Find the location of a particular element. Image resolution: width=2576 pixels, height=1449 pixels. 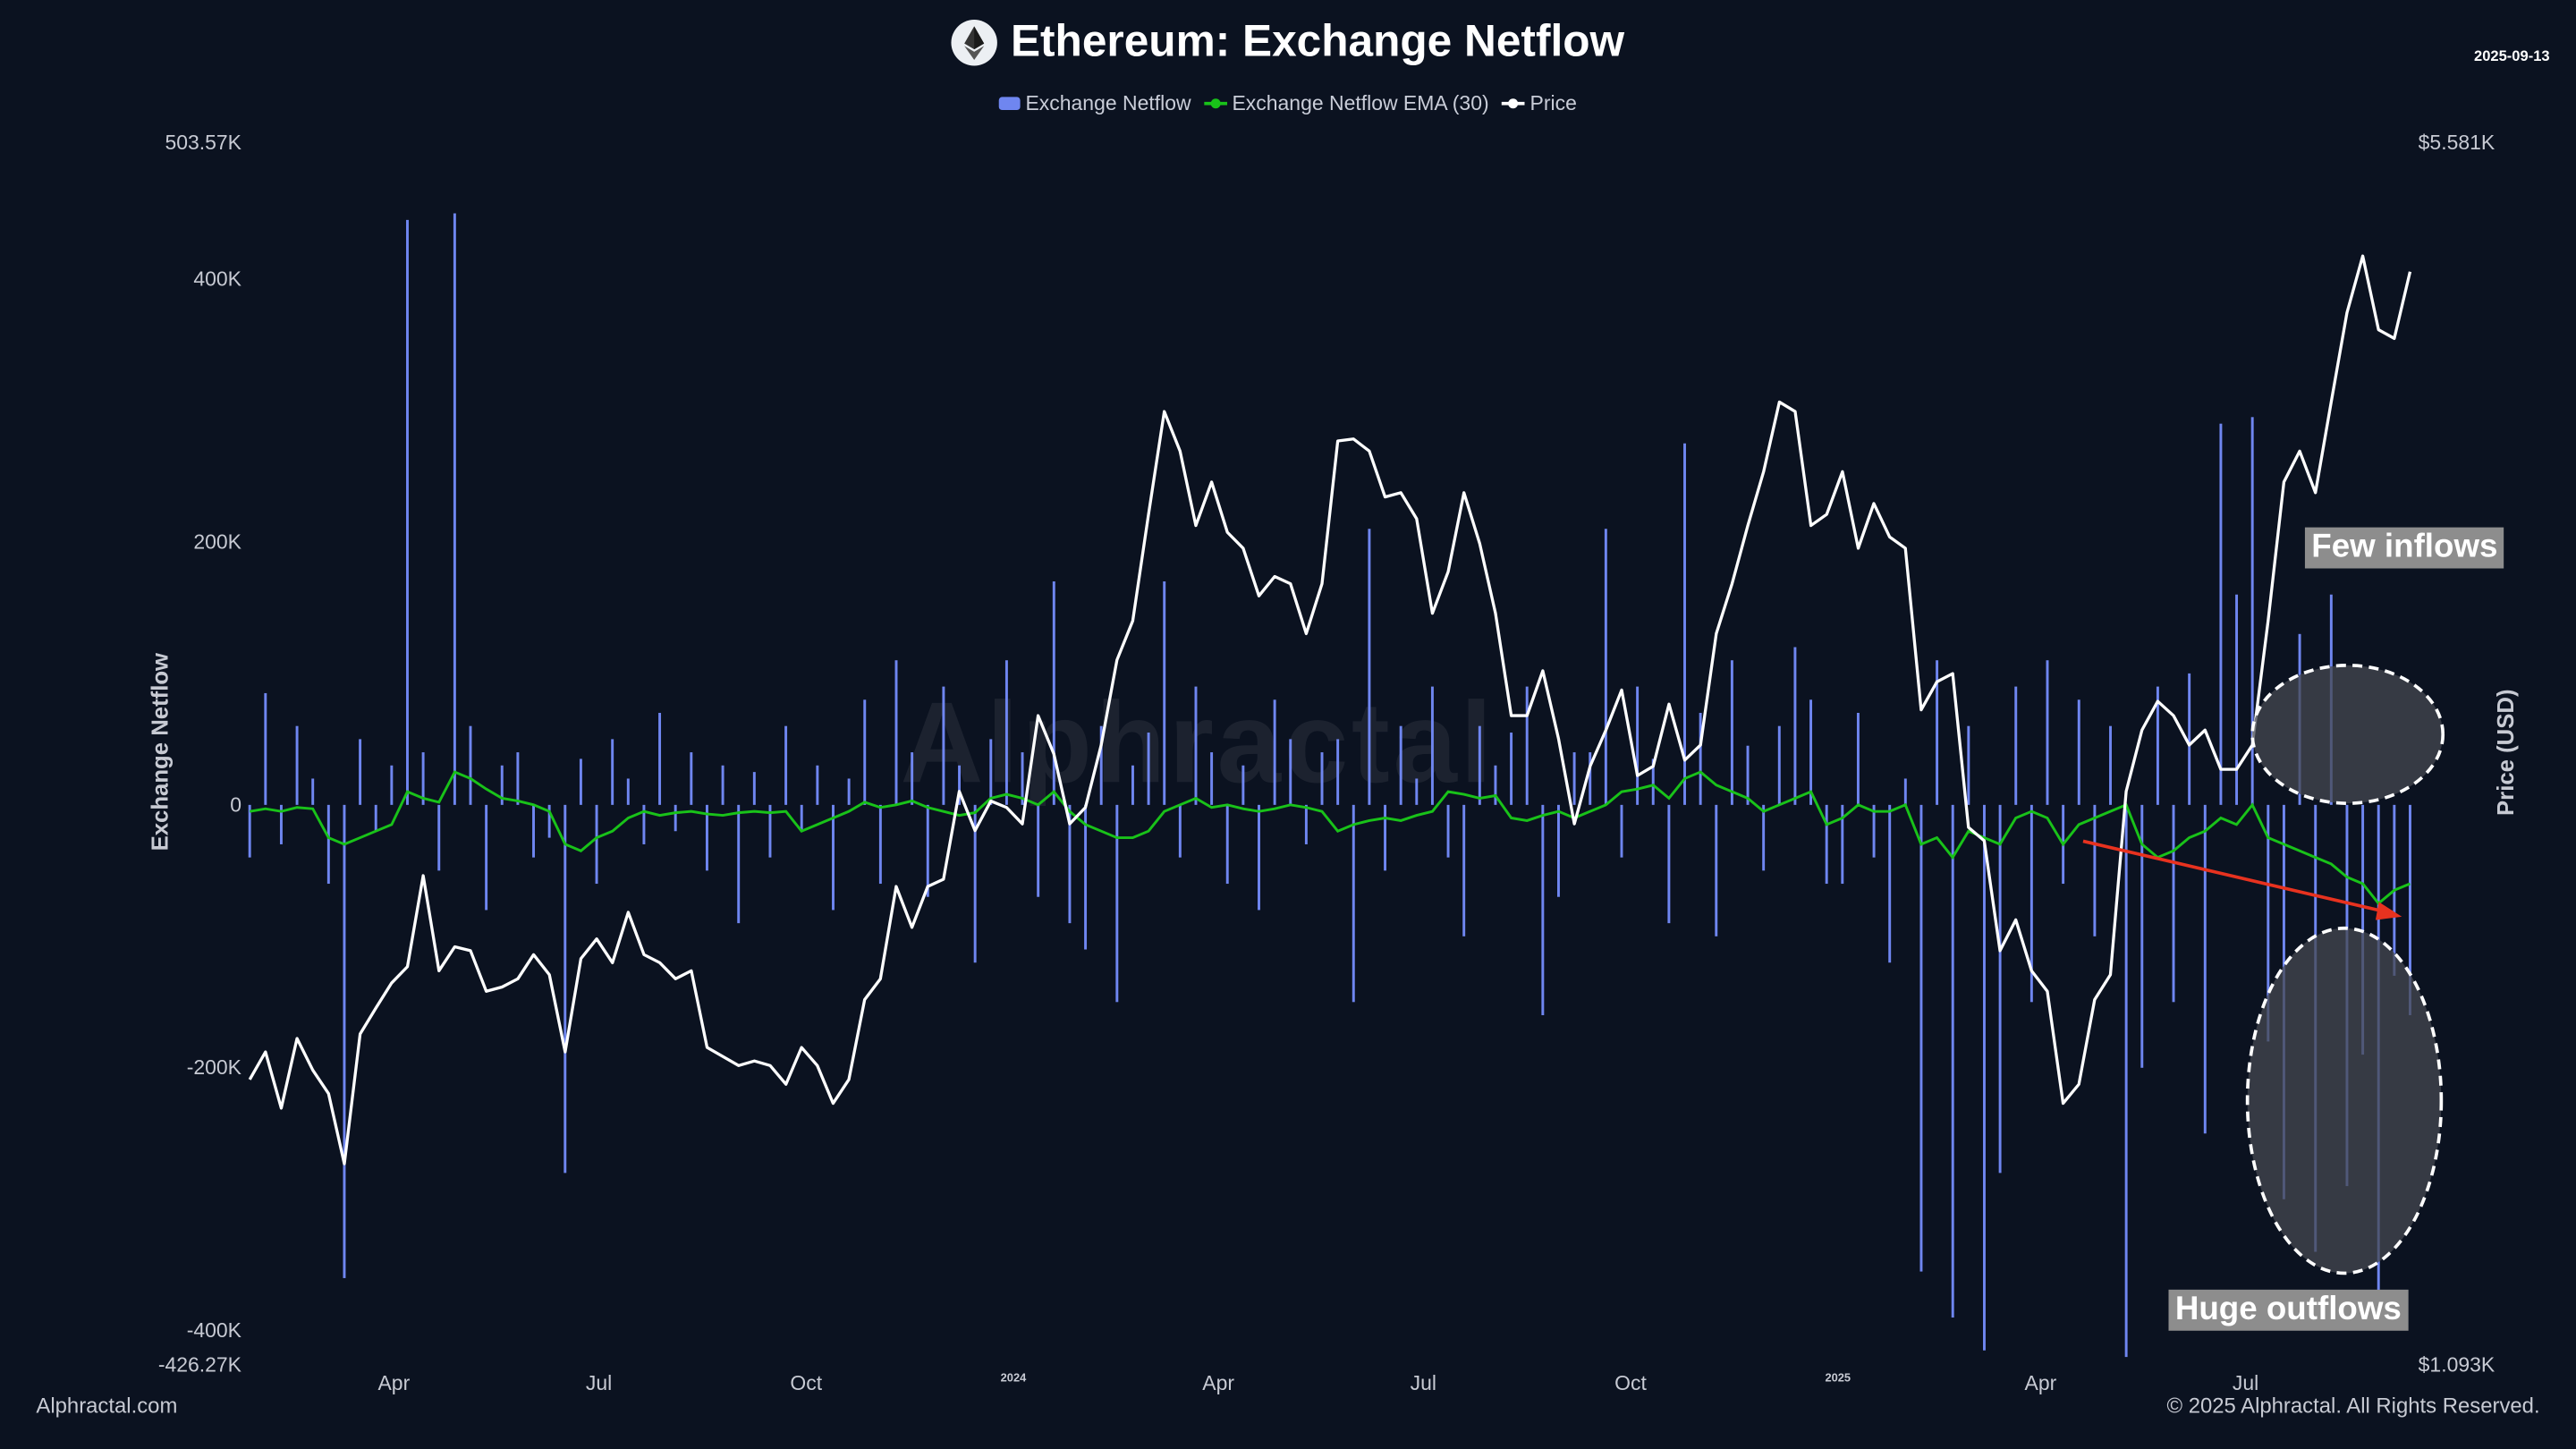

left-axis-tick-label: 400K is located at coordinates (217, 279).